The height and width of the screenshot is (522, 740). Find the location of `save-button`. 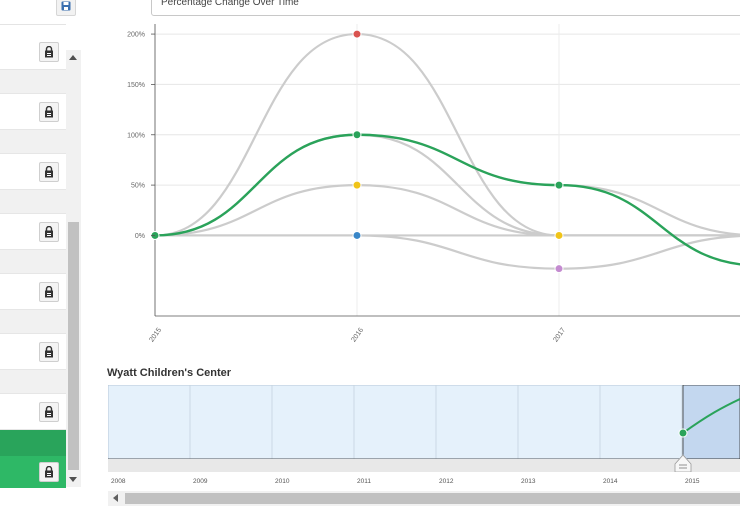

save-button is located at coordinates (66, 8).